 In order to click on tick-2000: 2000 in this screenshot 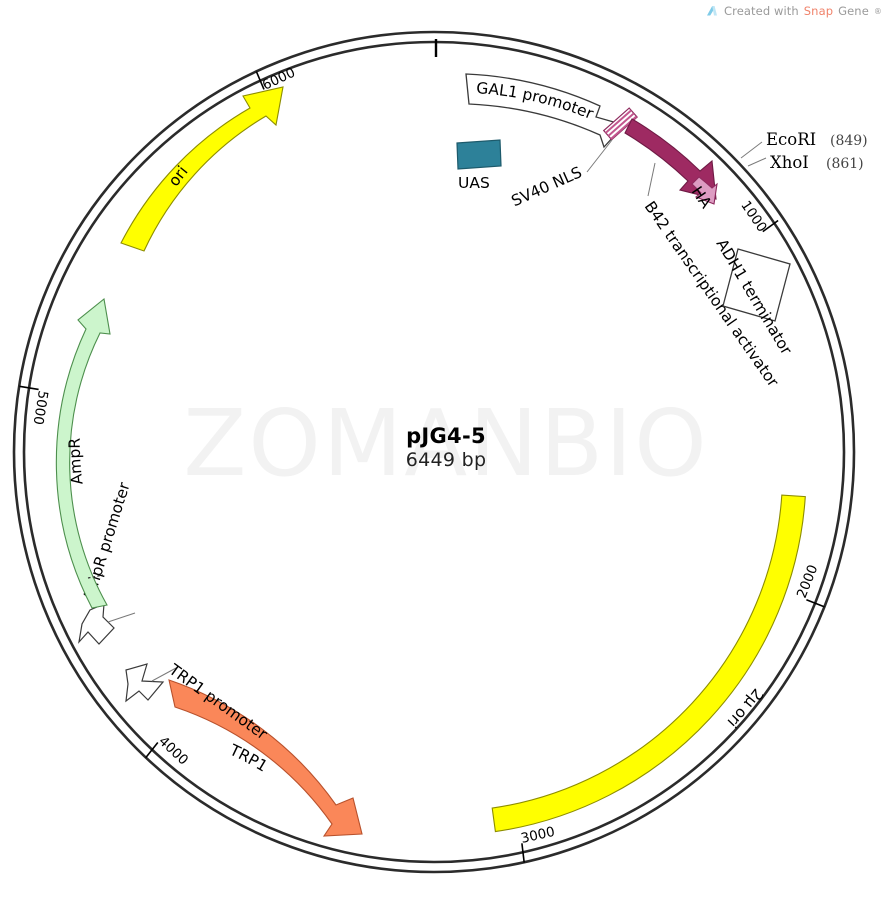, I will do `click(809, 585)`.